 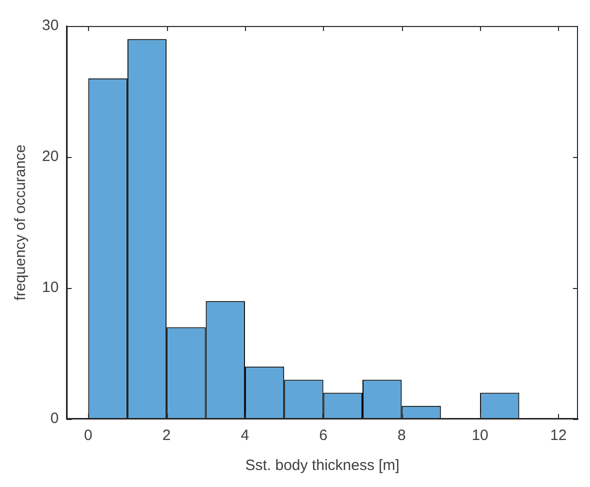 I want to click on x-tick-label: 4, so click(x=245, y=435).